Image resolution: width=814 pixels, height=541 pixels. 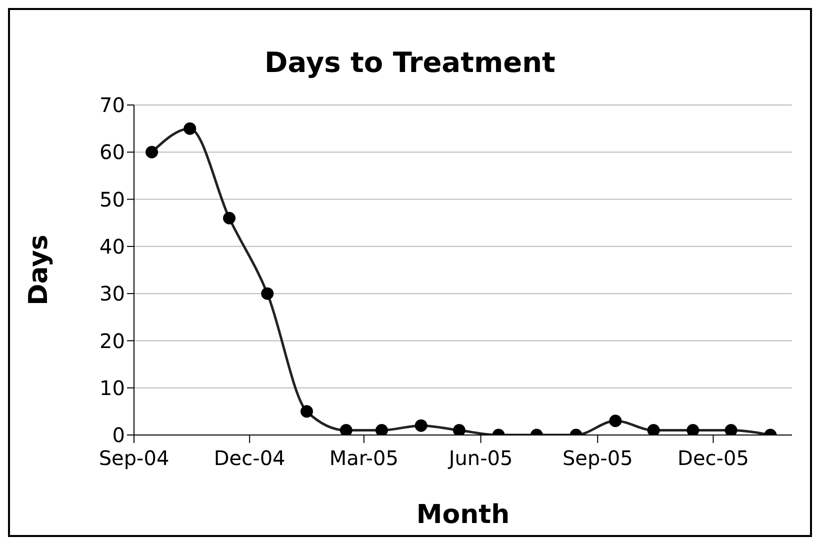 What do you see at coordinates (410, 62) in the screenshot?
I see `chart-title: Days to Treatment` at bounding box center [410, 62].